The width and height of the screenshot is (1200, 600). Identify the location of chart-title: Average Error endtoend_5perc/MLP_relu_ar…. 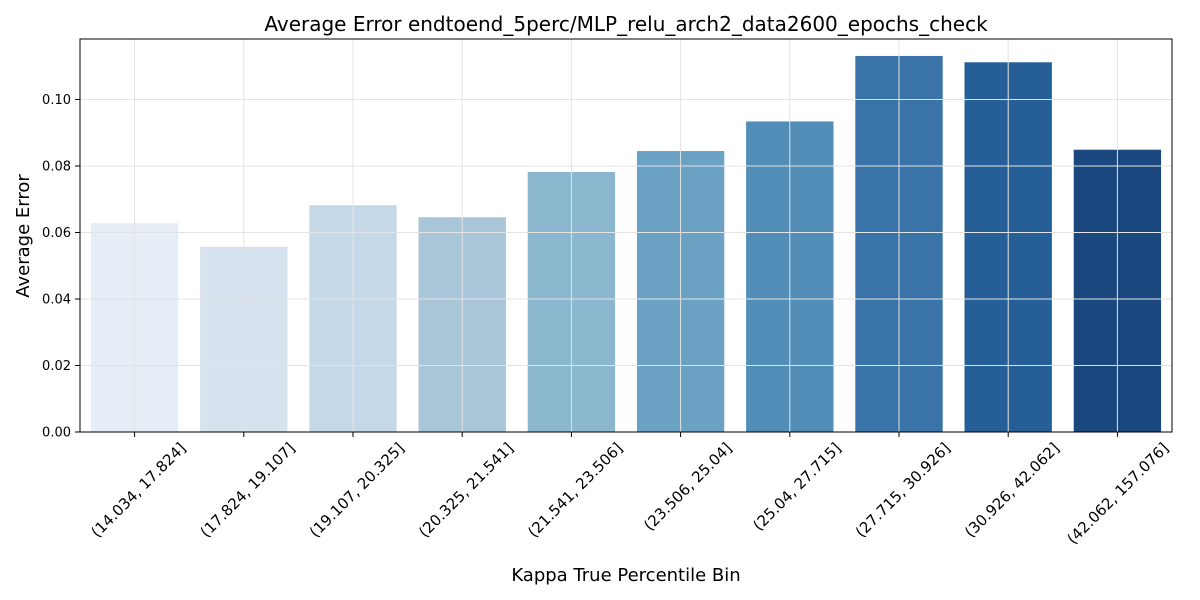
(626, 24).